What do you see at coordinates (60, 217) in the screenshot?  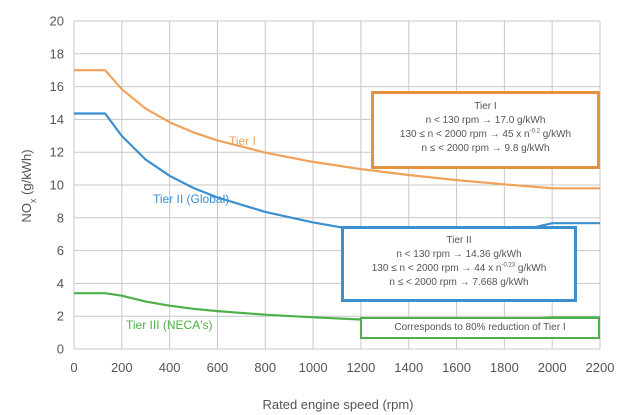 I see `y-tick-label: 8` at bounding box center [60, 217].